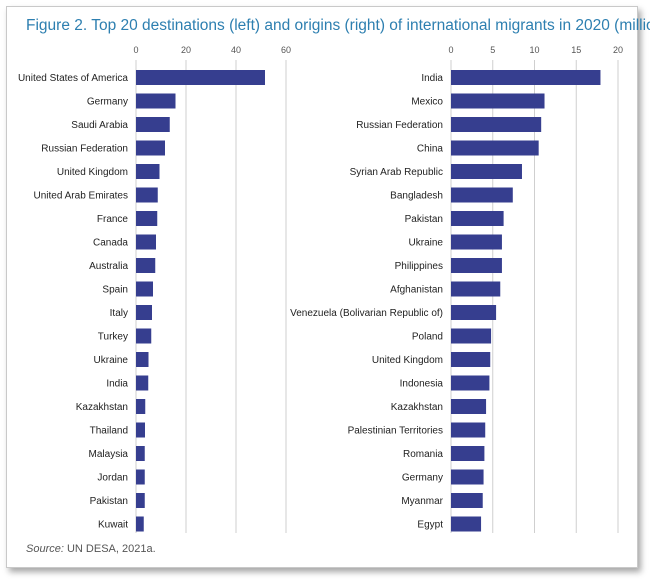  Describe the element at coordinates (109, 431) in the screenshot. I see `destination-category-label: Thailand` at that location.